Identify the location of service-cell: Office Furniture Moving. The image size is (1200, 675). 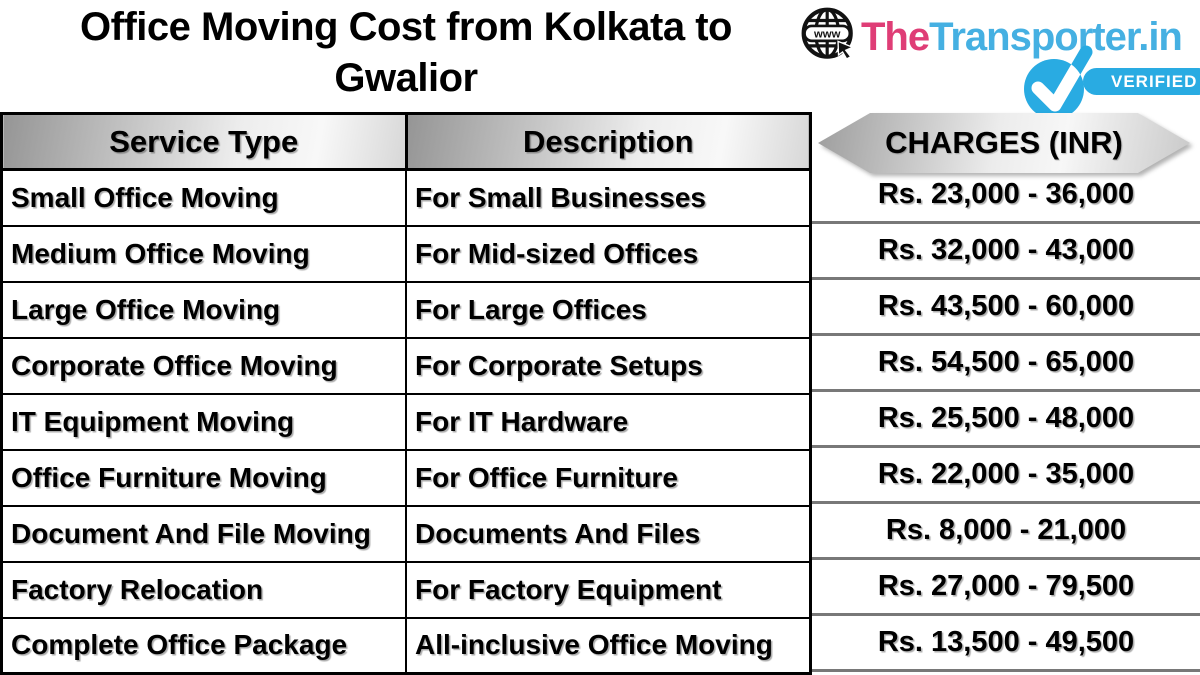
(203, 477).